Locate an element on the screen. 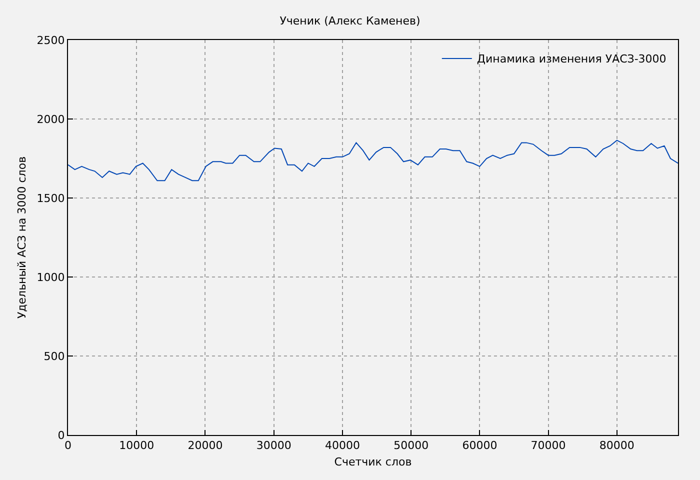  x-tick-label: 40000 is located at coordinates (342, 445).